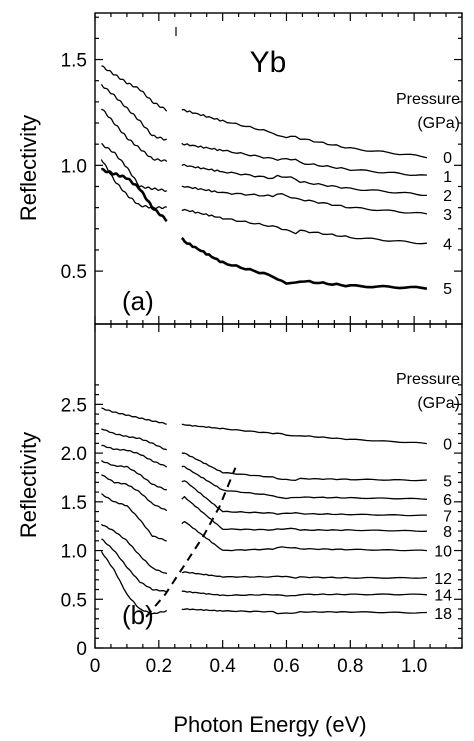 This screenshot has width=474, height=741. I want to click on panel-label: (a), so click(138, 301).